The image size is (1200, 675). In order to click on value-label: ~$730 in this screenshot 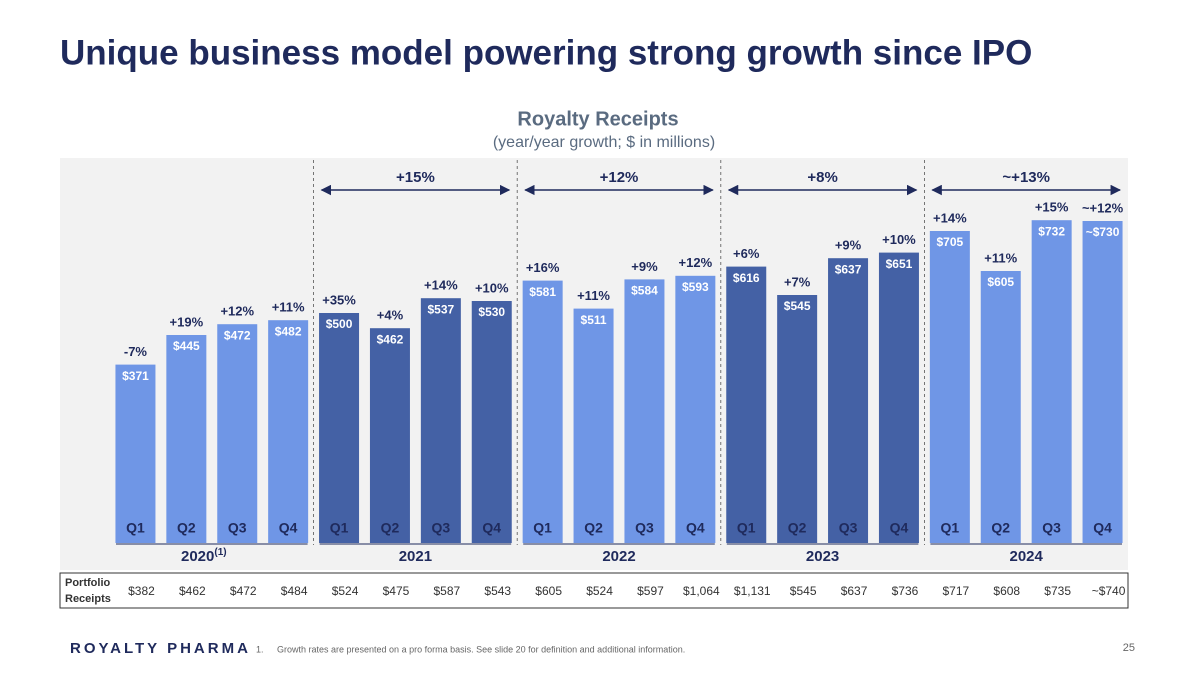, I will do `click(1103, 232)`.